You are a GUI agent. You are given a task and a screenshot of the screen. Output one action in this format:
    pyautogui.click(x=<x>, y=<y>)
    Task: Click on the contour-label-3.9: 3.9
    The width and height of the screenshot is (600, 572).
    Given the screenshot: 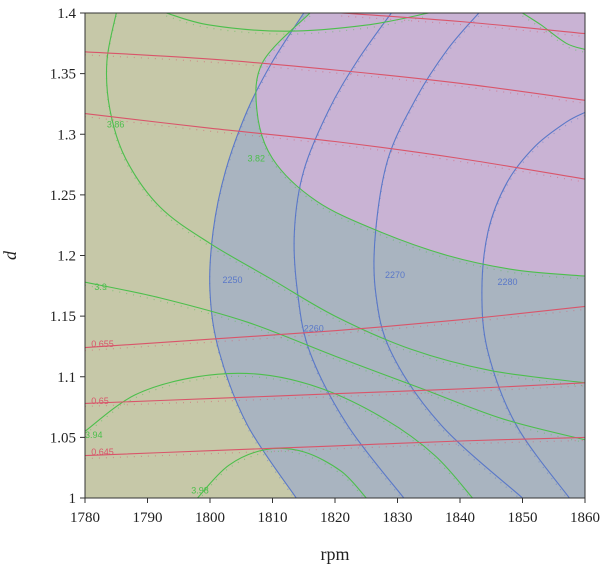 What is the action you would take?
    pyautogui.click(x=100, y=287)
    